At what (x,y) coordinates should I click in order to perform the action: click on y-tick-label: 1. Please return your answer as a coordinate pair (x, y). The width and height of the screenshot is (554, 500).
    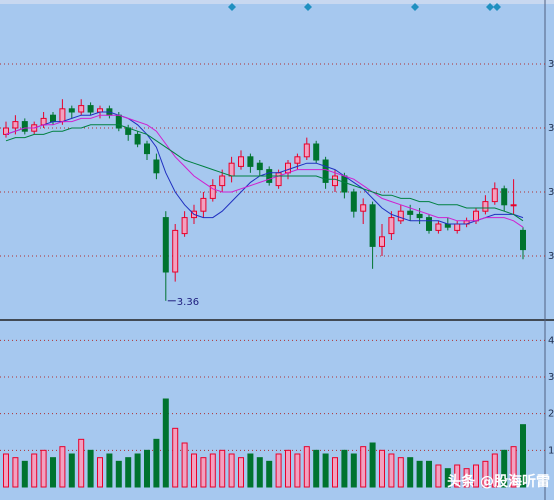
    Looking at the image, I should click on (551, 450).